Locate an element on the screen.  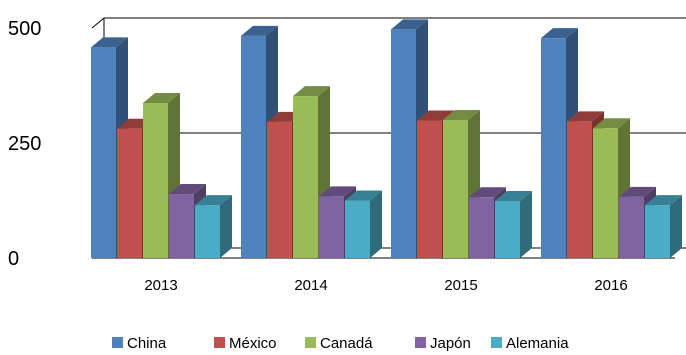
legend-label: Canadá is located at coordinates (346, 343).